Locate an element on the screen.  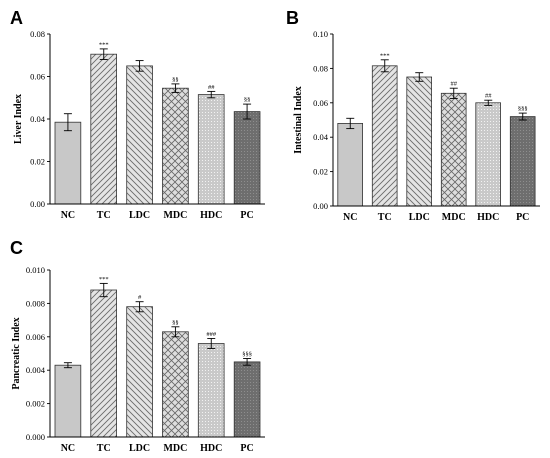
panel-c-bar-pc is located at coordinates (247, 399).